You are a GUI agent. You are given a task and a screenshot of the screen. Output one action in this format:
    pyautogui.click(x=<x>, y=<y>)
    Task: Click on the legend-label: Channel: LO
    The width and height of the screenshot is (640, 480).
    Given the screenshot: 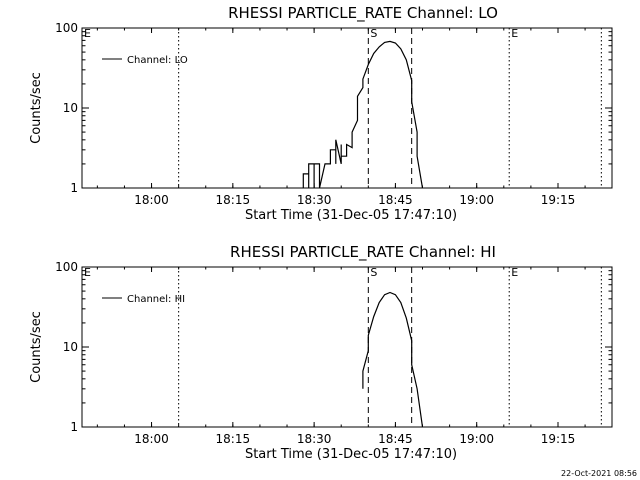 What is the action you would take?
    pyautogui.click(x=157, y=60)
    